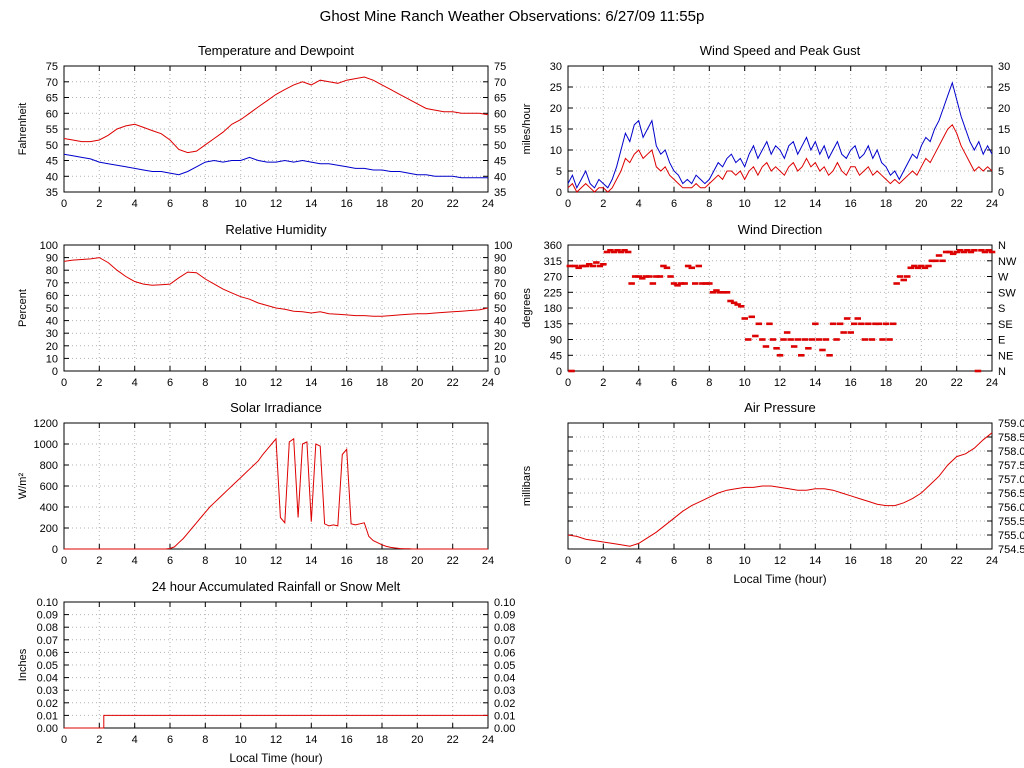 This screenshot has width=1024, height=768. What do you see at coordinates (23, 129) in the screenshot?
I see `svg-text: Fahrenheit` at bounding box center [23, 129].